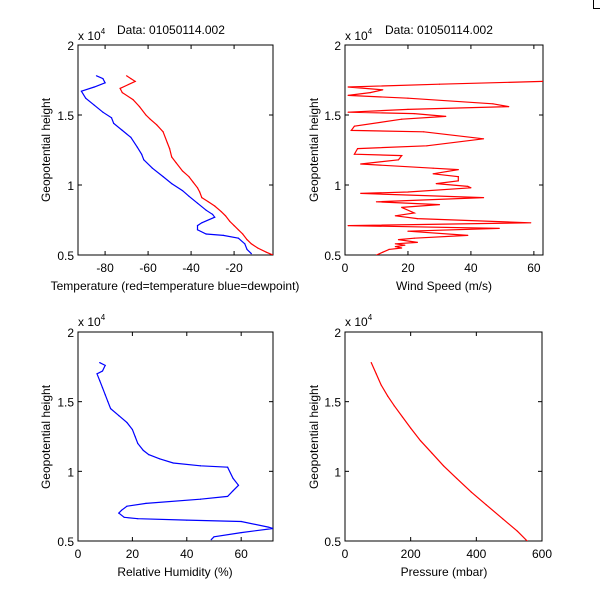 The height and width of the screenshot is (610, 600). Describe the element at coordinates (65, 403) in the screenshot. I see `humidity-ytick-label: 1.5` at that location.